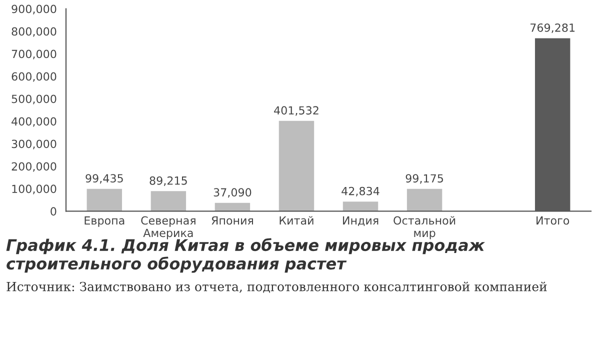  I want to click on y-tick-label: 500,000, so click(34, 99).